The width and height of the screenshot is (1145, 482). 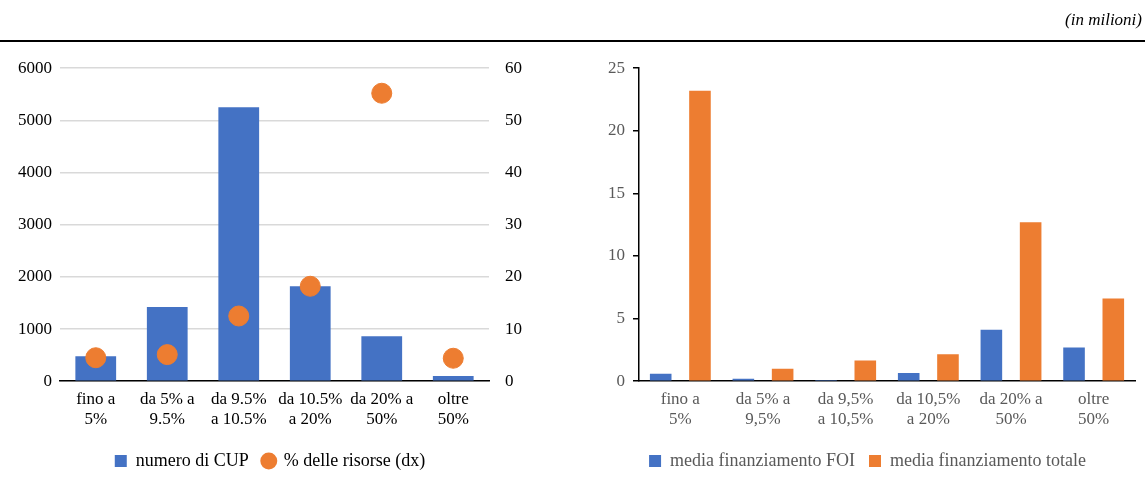 I want to click on x-tick-label: da 9,5% a 10,5%, so click(x=845, y=408).